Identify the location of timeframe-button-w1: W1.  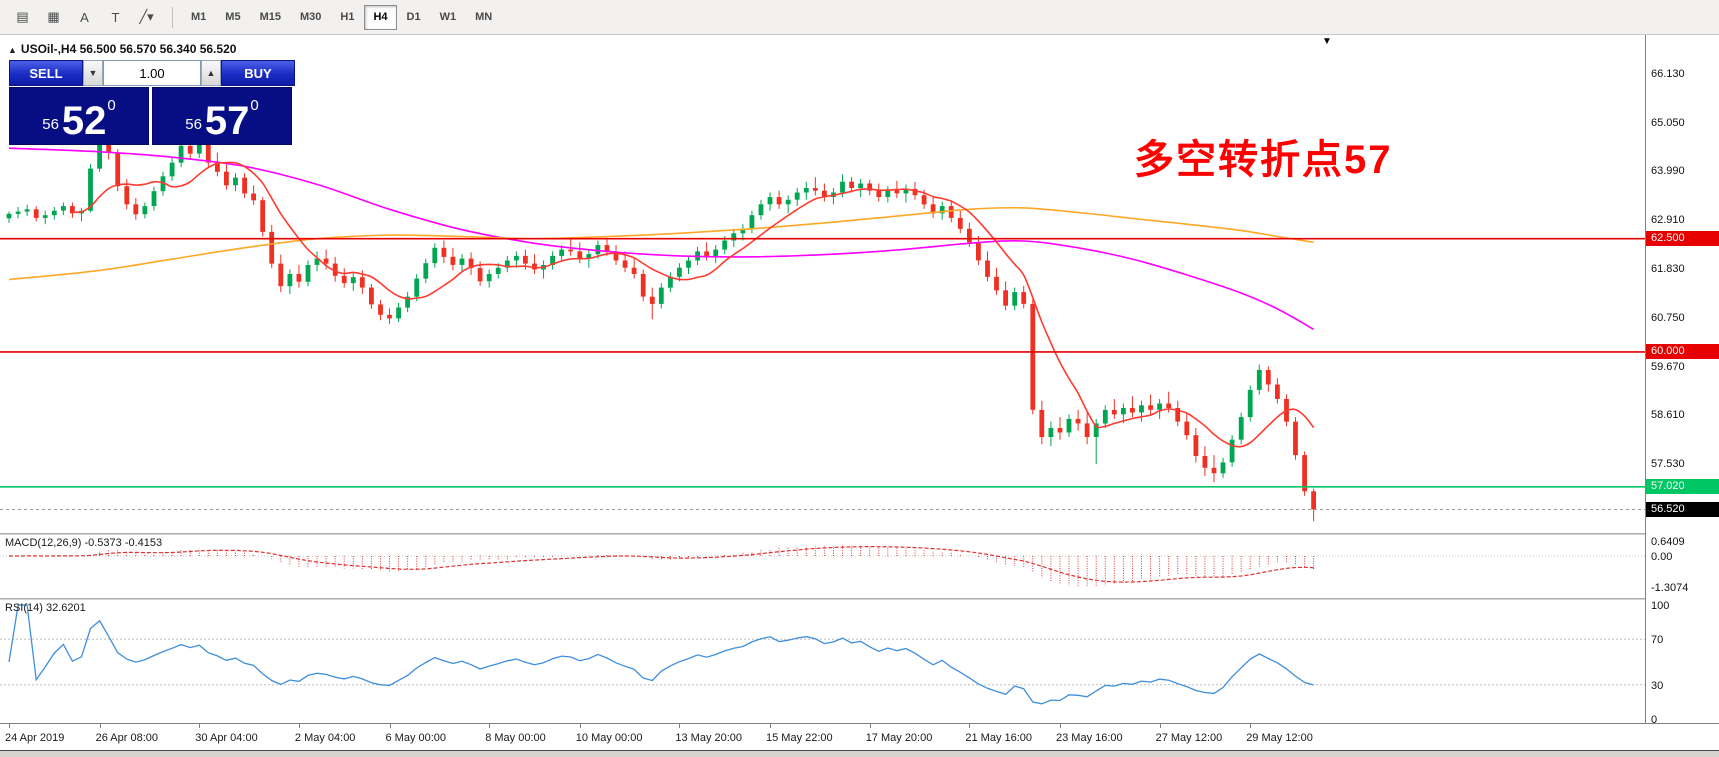
(448, 17).